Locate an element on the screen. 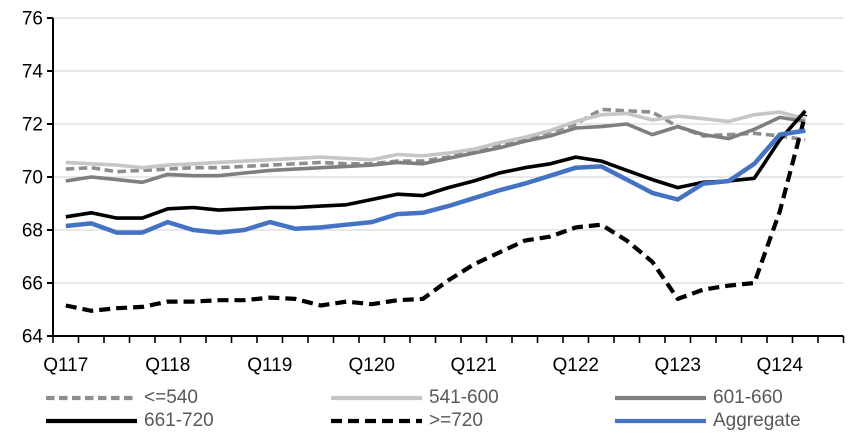 Image resolution: width=852 pixels, height=441 pixels. x-tick-label: Q121 is located at coordinates (474, 365).